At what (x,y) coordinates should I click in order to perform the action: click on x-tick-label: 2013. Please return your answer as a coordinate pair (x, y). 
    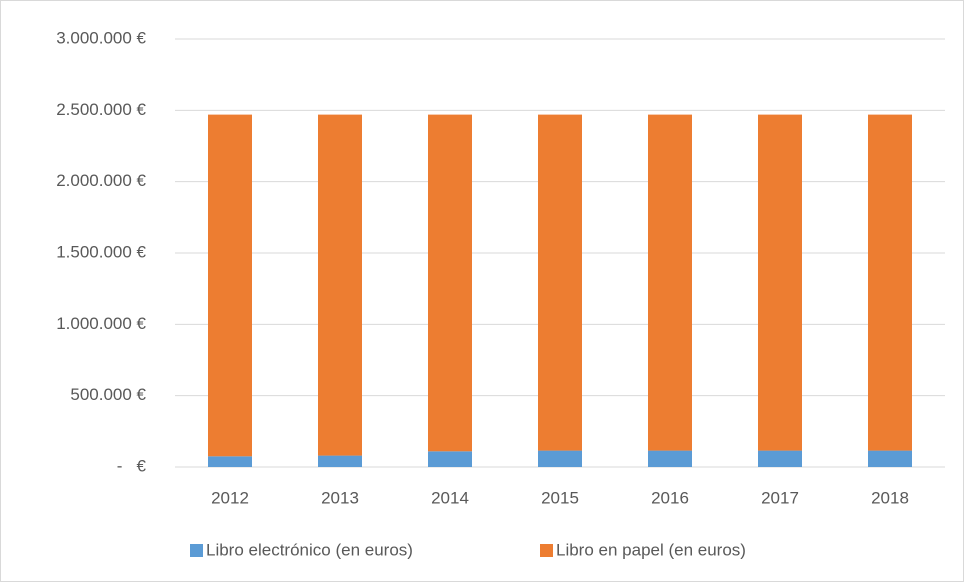
    Looking at the image, I should click on (340, 497).